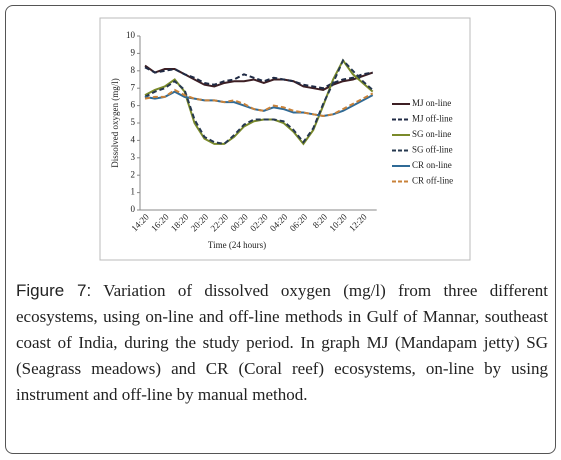  What do you see at coordinates (432, 119) in the screenshot?
I see `legend-label: MJ off-line` at bounding box center [432, 119].